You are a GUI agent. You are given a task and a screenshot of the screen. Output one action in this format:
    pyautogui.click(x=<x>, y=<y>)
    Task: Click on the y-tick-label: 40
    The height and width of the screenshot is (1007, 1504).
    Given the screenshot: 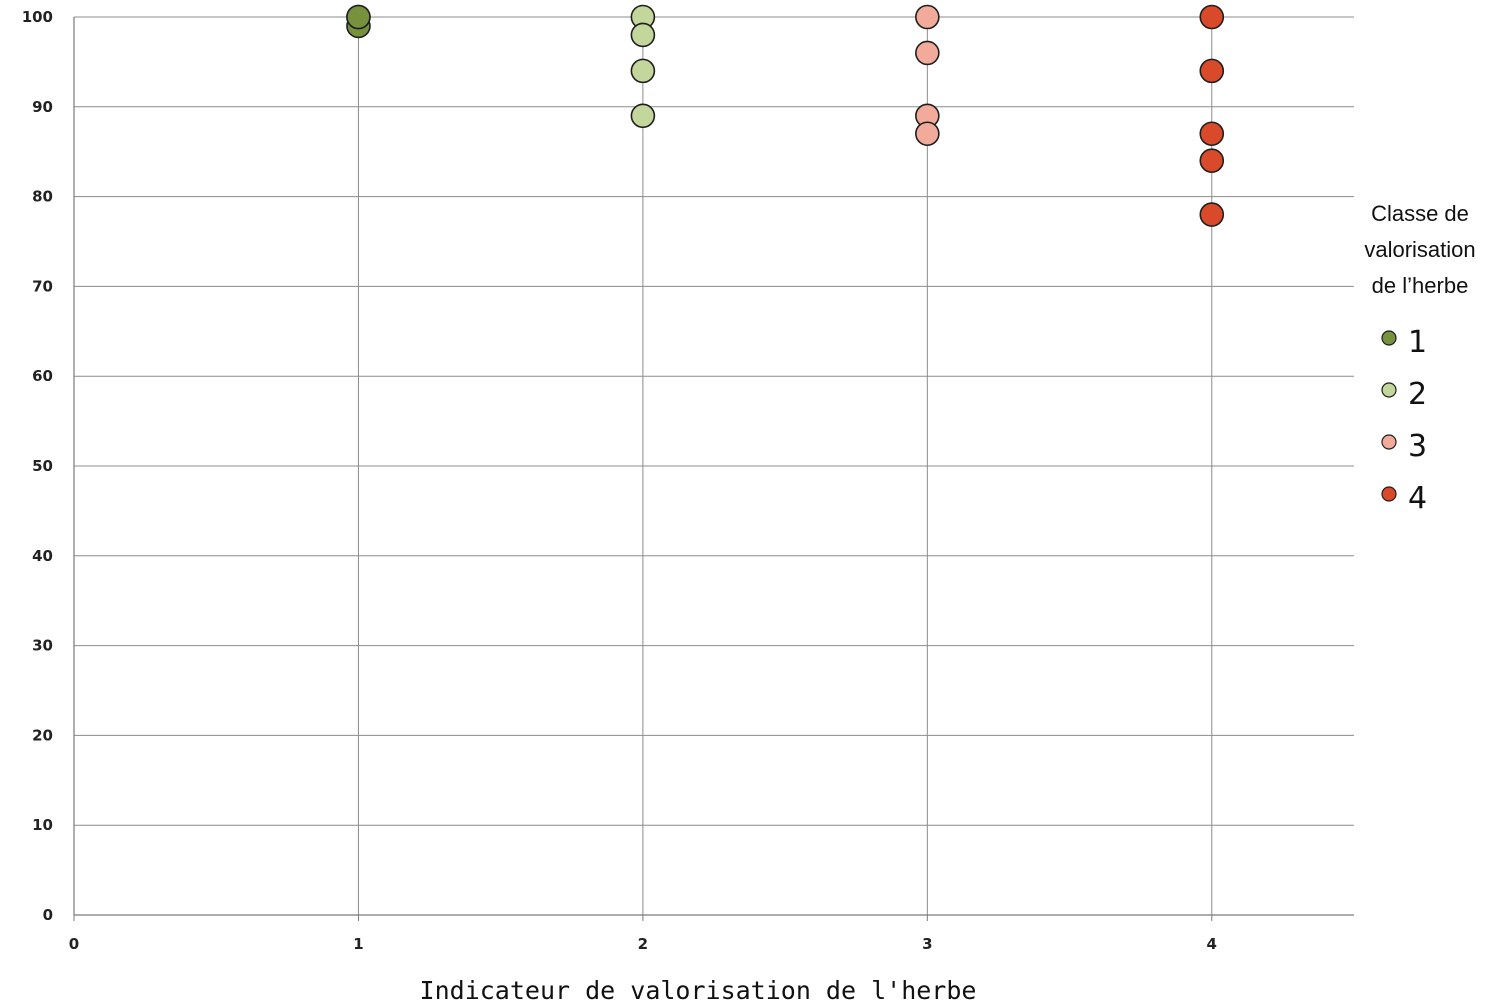 What is the action you would take?
    pyautogui.click(x=42, y=556)
    